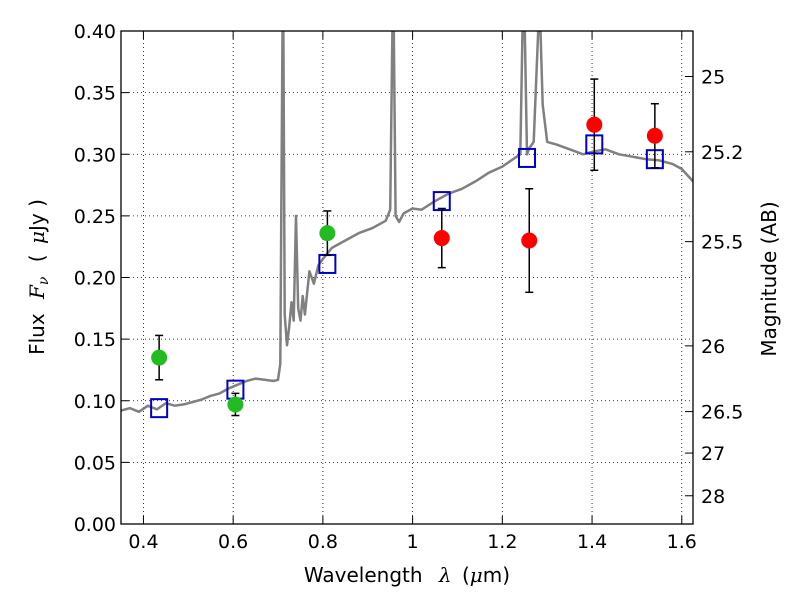 The image size is (800, 600). What do you see at coordinates (95, 94) in the screenshot?
I see `y-tick-label: 0.35` at bounding box center [95, 94].